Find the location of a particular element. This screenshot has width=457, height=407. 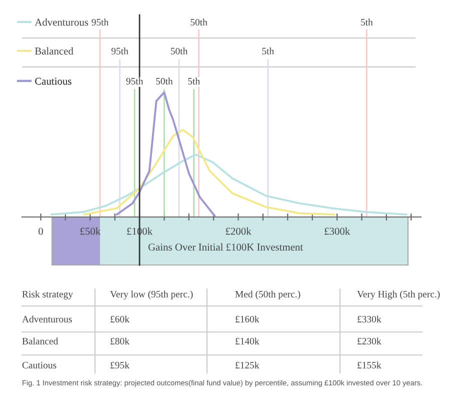

text: Risk strategy is located at coordinates (47, 295).